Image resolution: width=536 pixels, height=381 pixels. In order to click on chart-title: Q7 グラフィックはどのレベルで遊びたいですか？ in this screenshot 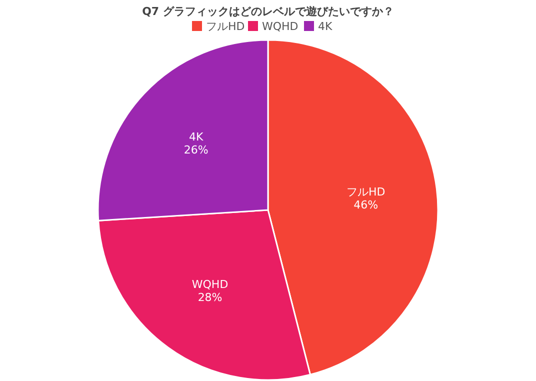, I will do `click(268, 11)`.